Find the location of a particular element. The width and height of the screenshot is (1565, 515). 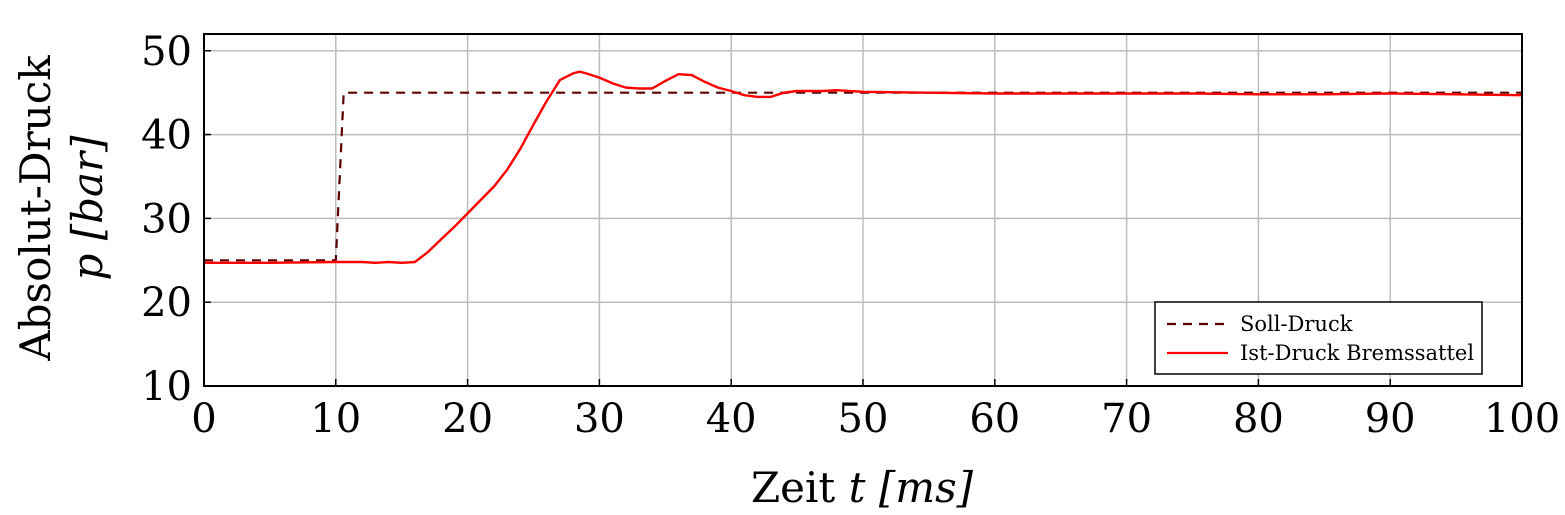

x-tick-label: 20 is located at coordinates (467, 419).